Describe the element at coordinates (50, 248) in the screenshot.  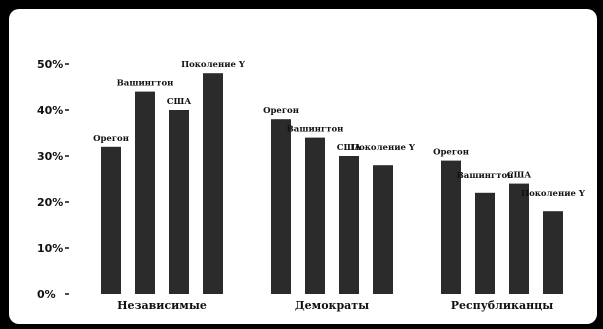
I see `y-tick-label: 10%` at that location.